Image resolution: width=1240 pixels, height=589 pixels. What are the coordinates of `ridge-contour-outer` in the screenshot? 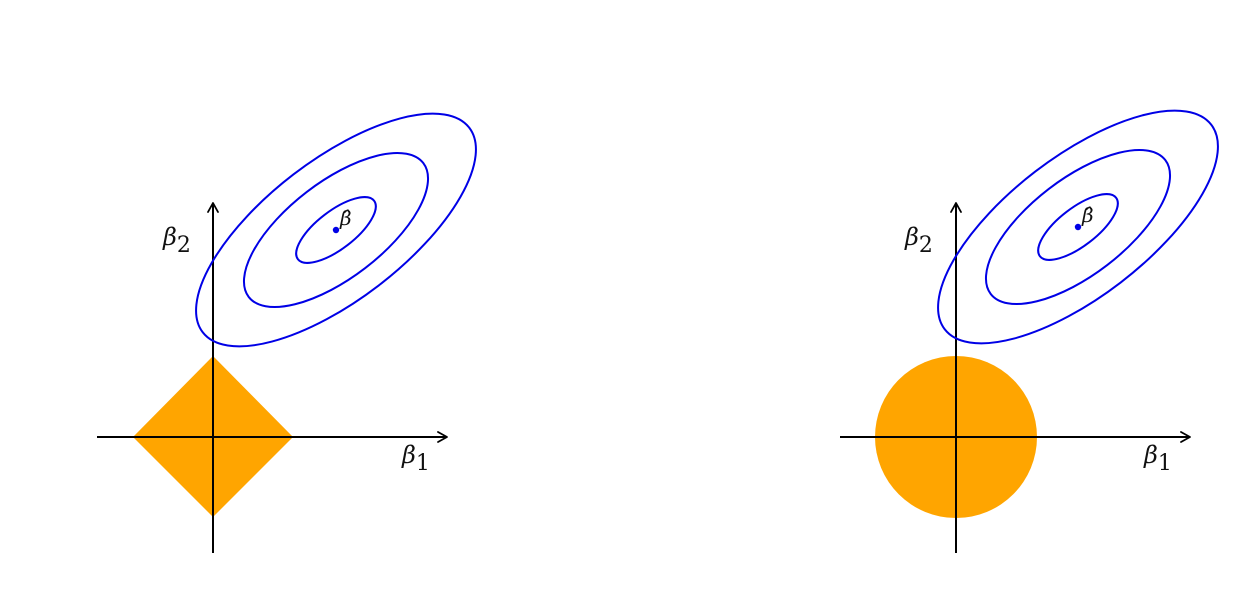 It's located at (1078, 227).